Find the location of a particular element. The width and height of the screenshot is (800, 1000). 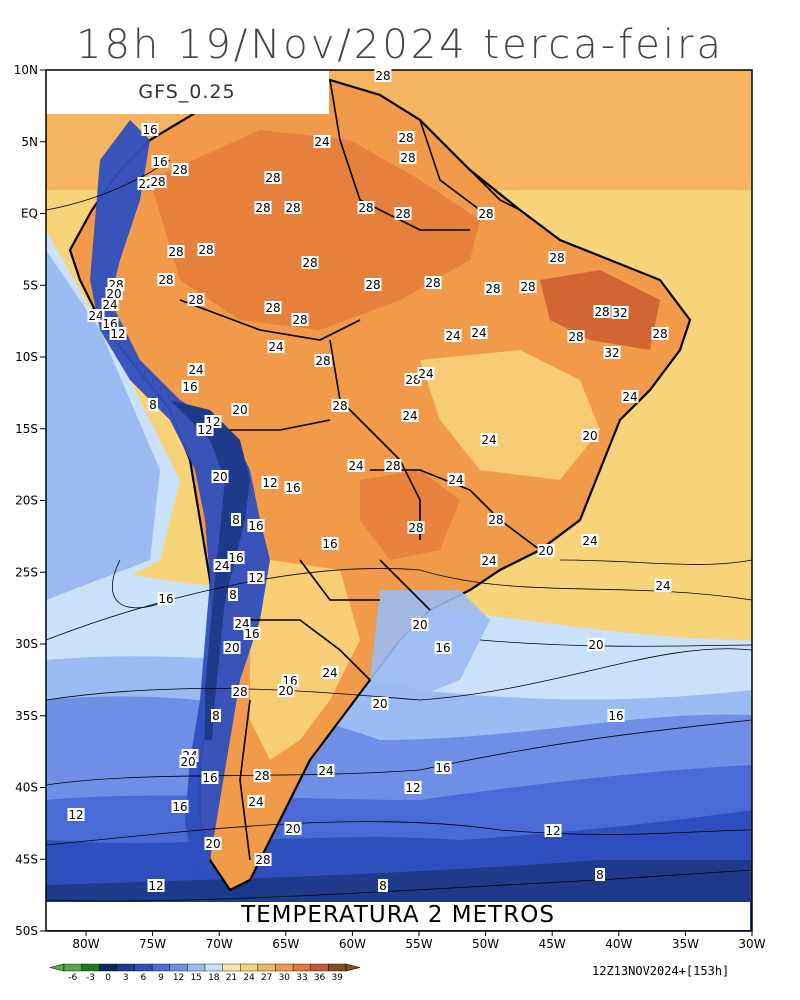

colorbar-label: 24 is located at coordinates (249, 978).